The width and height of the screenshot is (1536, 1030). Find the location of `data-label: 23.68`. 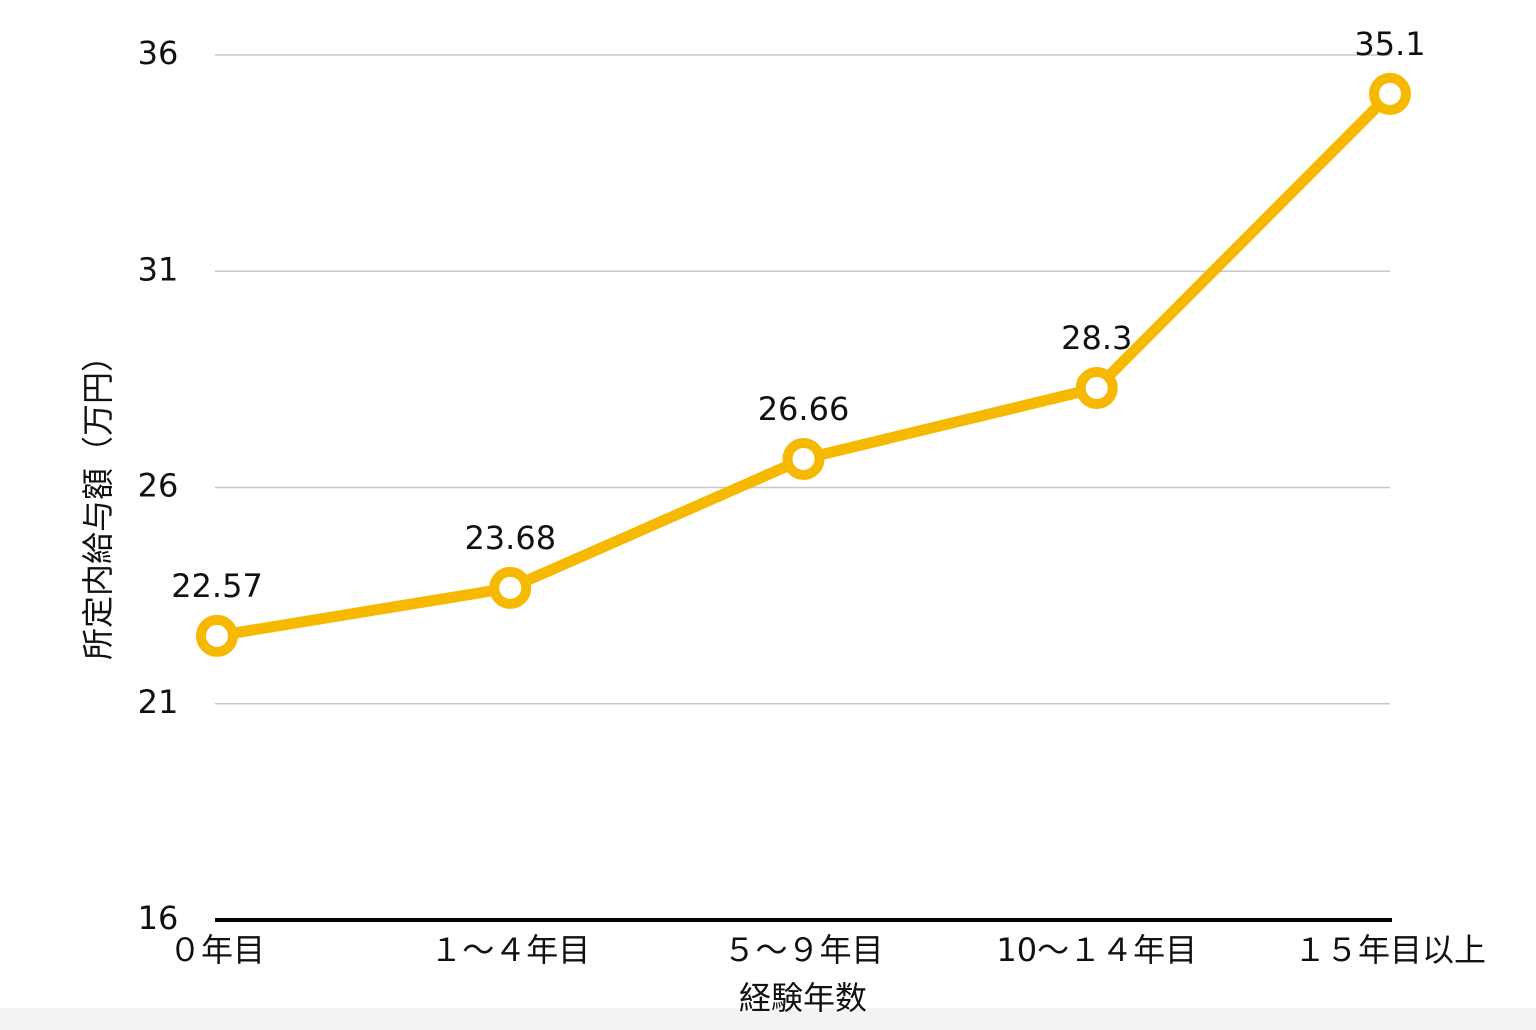

data-label: 23.68 is located at coordinates (510, 538).